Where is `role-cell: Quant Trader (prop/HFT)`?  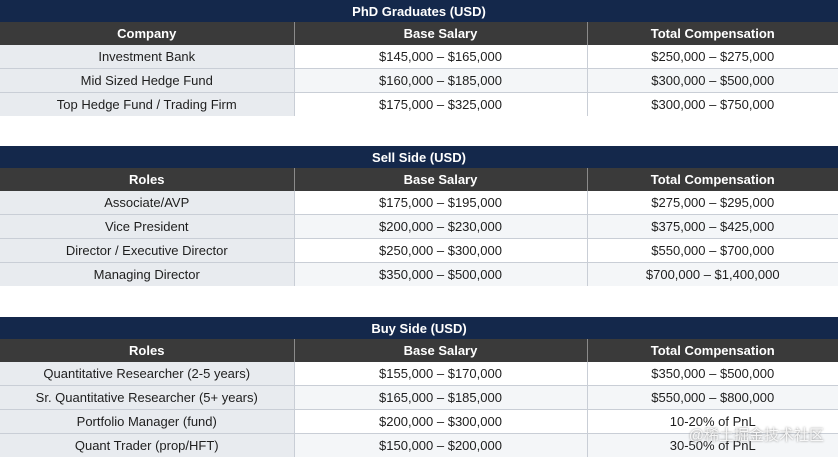
role-cell: Quant Trader (prop/HFT) is located at coordinates (147, 445).